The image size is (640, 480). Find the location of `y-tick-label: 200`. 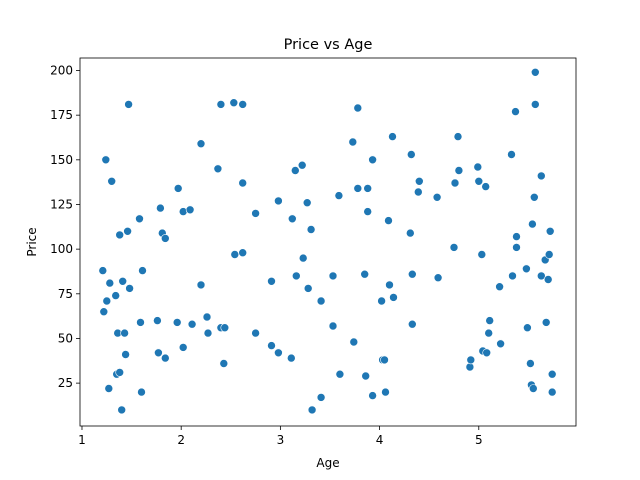

y-tick-label: 200 is located at coordinates (61, 71).